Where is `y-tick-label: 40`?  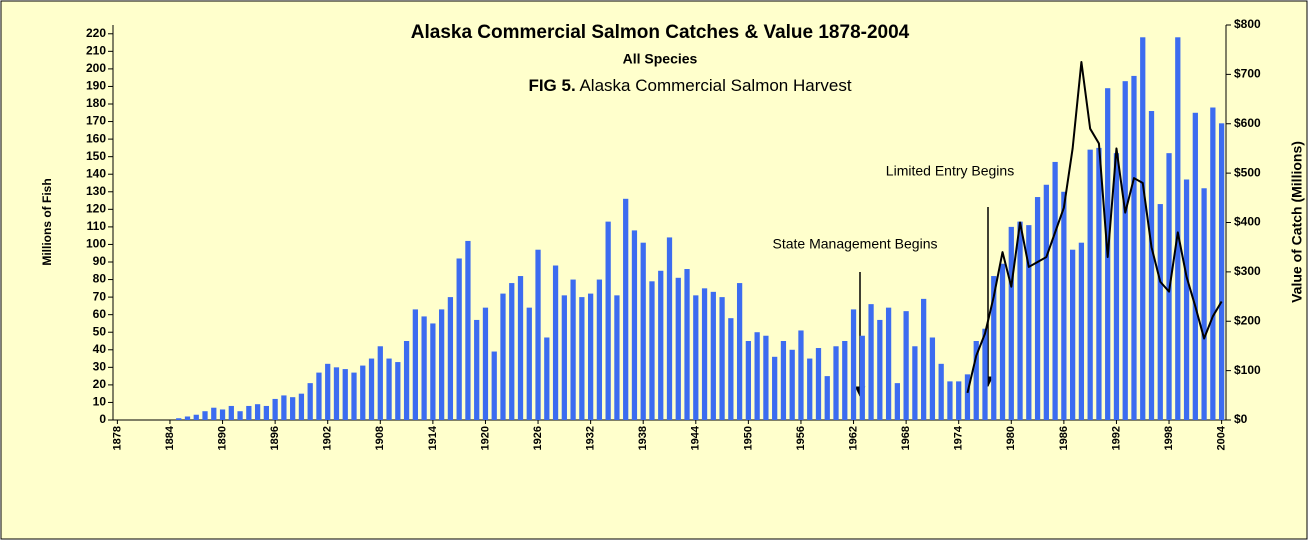
y-tick-label: 40 is located at coordinates (100, 349).